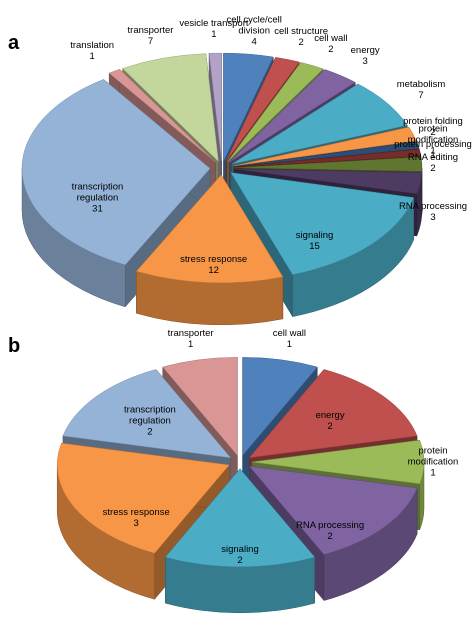 Image resolution: width=473 pixels, height=629 pixels. I want to click on panel-label: a, so click(14, 43).